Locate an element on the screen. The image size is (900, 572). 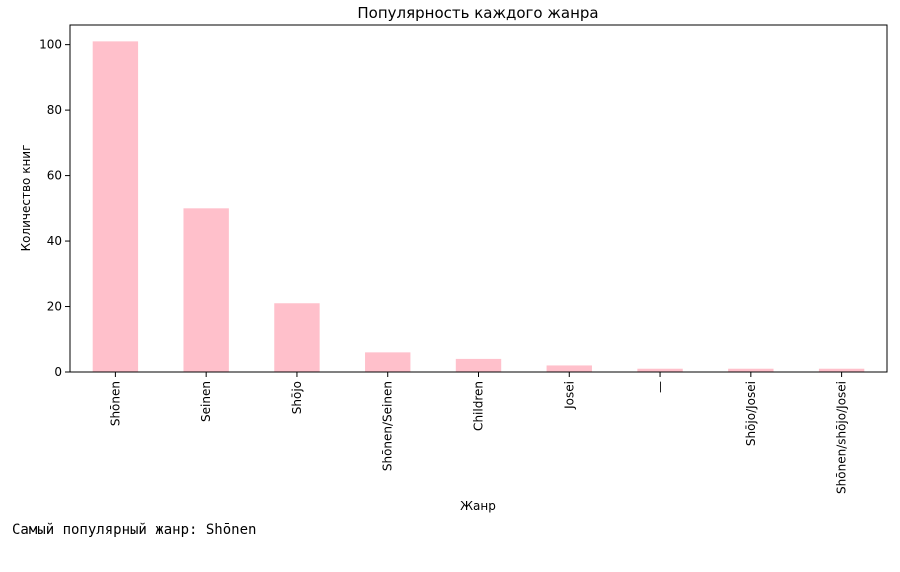
x-tick-label: Seinen is located at coordinates (206, 401).